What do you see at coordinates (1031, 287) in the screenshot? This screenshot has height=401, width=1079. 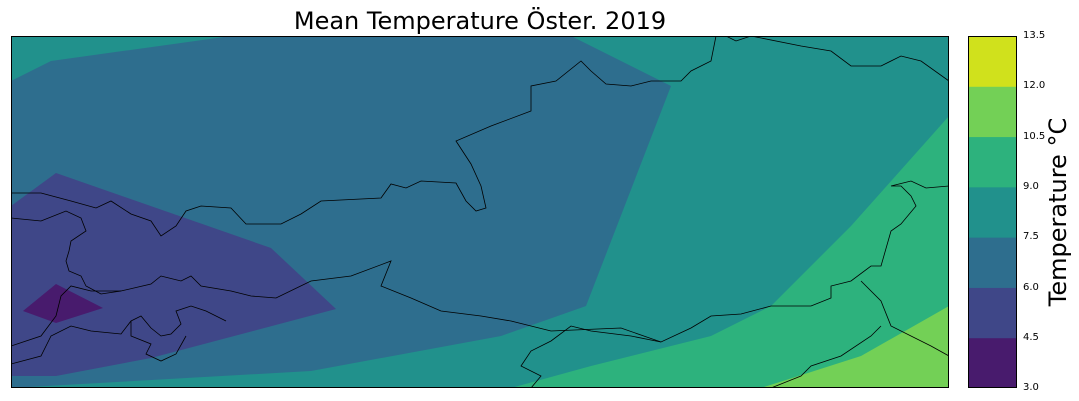 I see `colorbar-tick: 6.0` at bounding box center [1031, 287].